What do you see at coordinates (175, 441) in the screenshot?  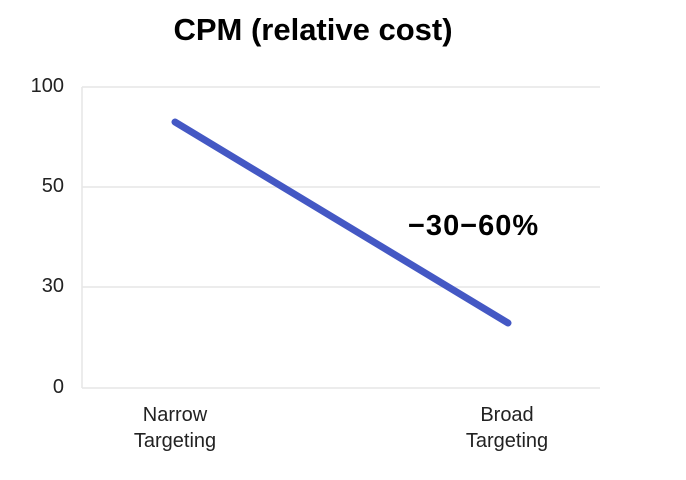 I see `x-label-narrow-line2: Targeting` at bounding box center [175, 441].